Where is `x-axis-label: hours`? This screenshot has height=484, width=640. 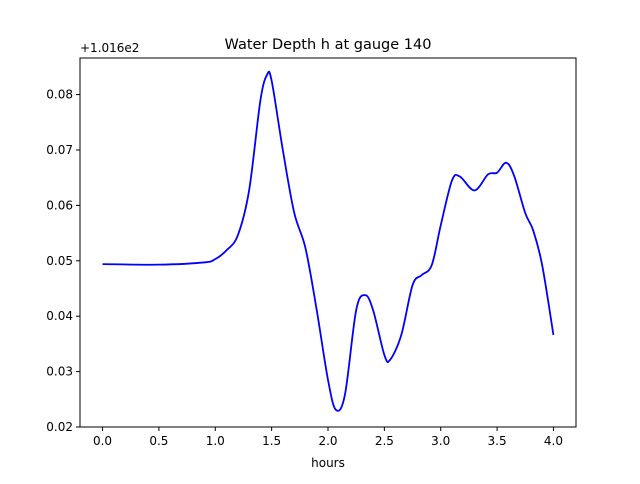 x-axis-label: hours is located at coordinates (328, 463).